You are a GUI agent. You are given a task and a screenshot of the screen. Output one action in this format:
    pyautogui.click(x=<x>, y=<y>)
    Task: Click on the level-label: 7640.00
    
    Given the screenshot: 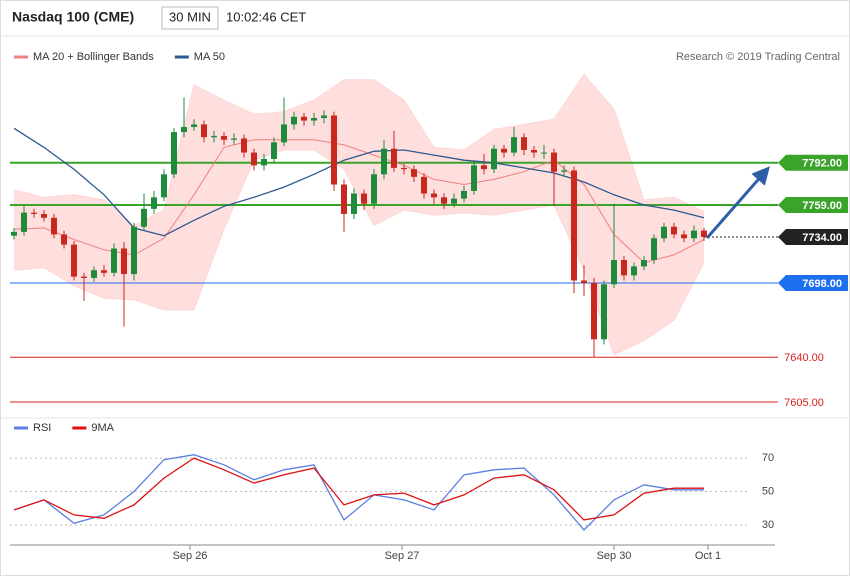 What is the action you would take?
    pyautogui.click(x=804, y=358)
    